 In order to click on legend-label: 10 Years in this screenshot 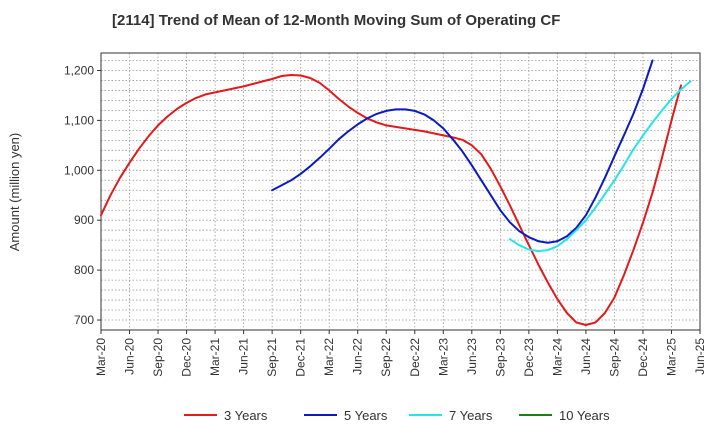, I will do `click(584, 415)`.